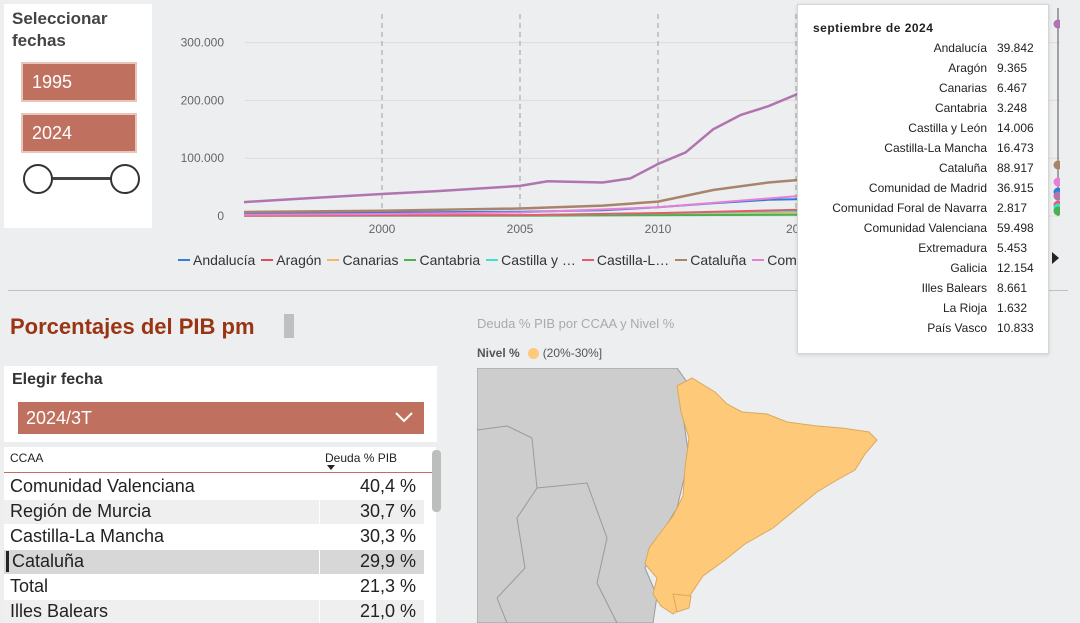 The height and width of the screenshot is (623, 1080). What do you see at coordinates (952, 248) in the screenshot?
I see `tooltip-row-name: Extremadura` at bounding box center [952, 248].